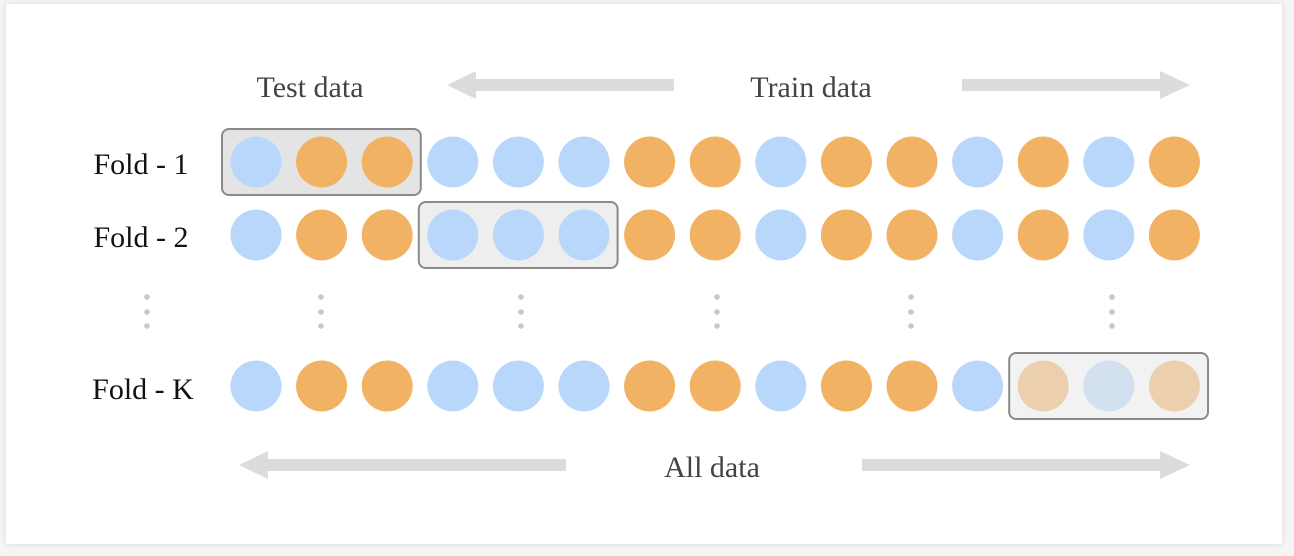 The height and width of the screenshot is (556, 1294). What do you see at coordinates (143, 389) in the screenshot?
I see `fold-k-label: Fold - K` at bounding box center [143, 389].